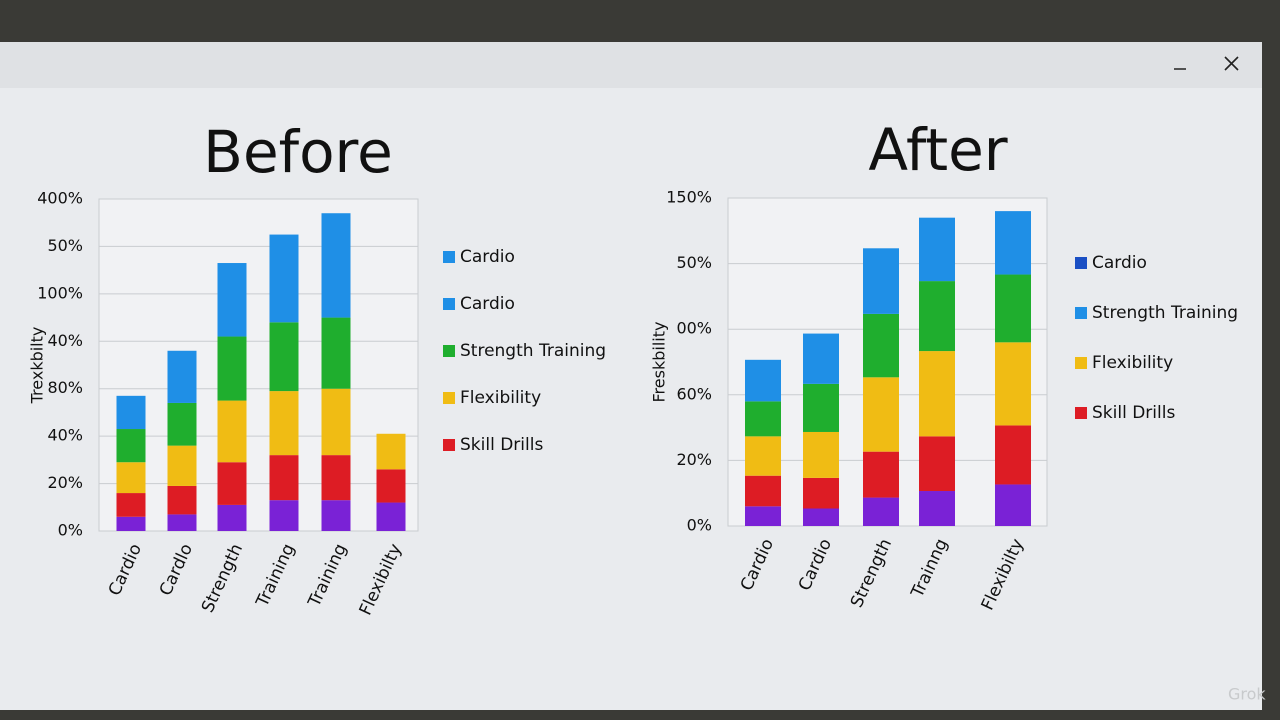  What do you see at coordinates (258, 365) in the screenshot?
I see `plot-area` at bounding box center [258, 365].